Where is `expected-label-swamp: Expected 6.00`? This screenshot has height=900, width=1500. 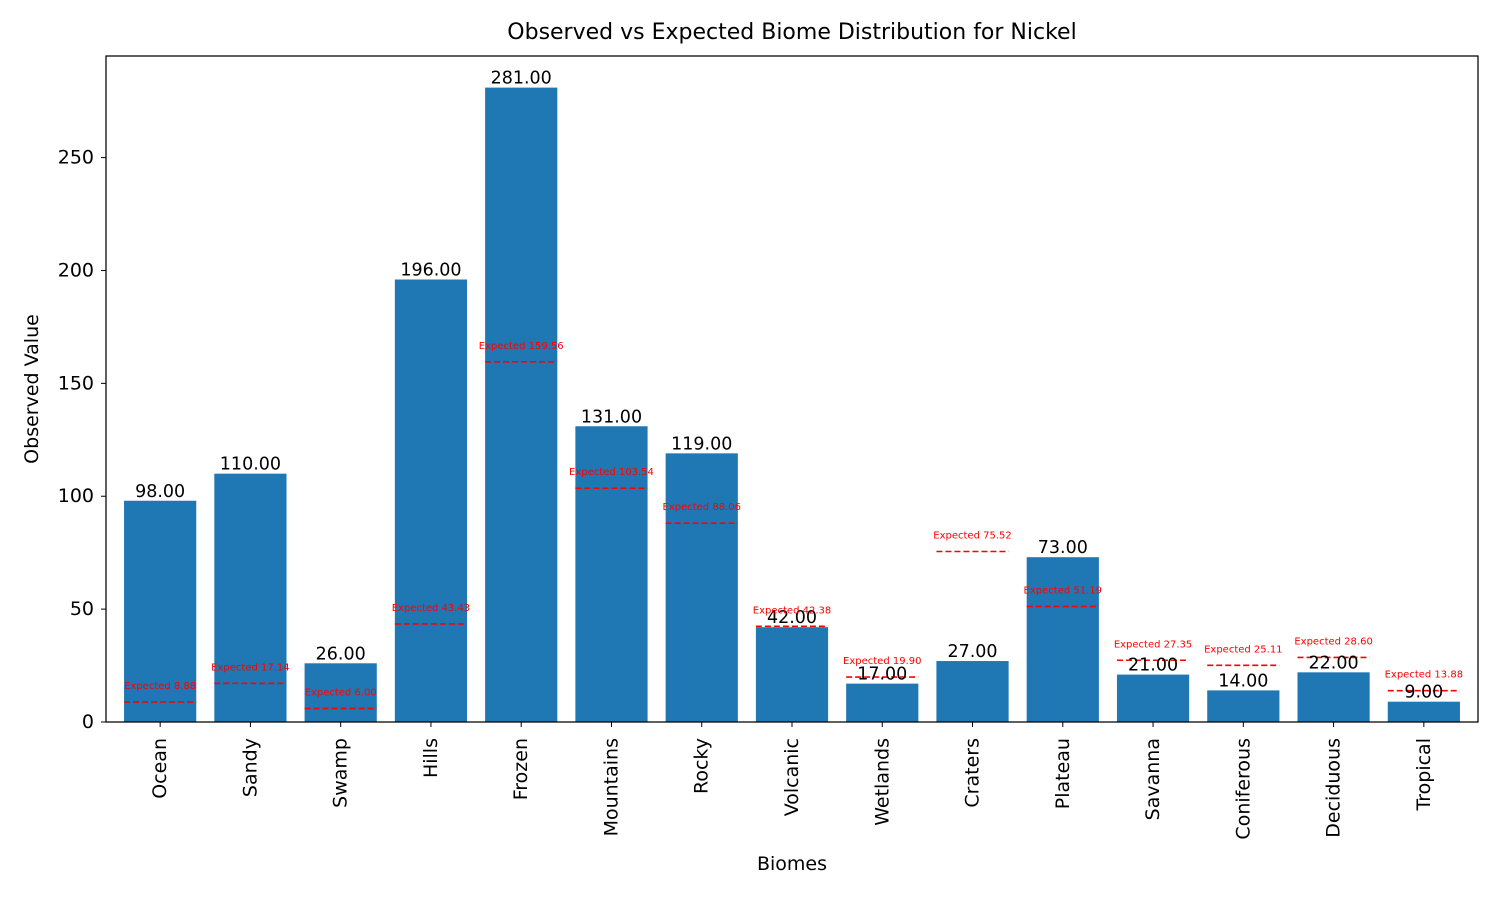 expected-label-swamp: Expected 6.00 is located at coordinates (341, 692).